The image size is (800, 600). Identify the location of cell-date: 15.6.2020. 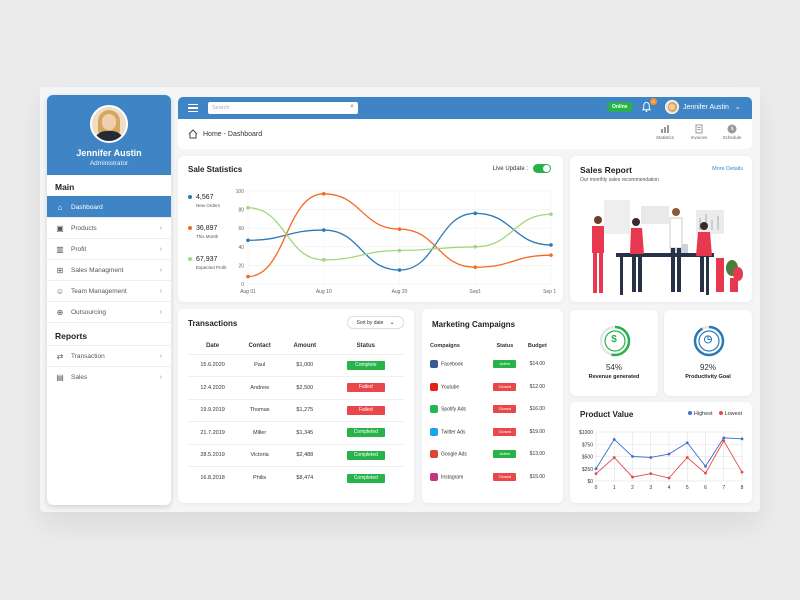
(213, 365).